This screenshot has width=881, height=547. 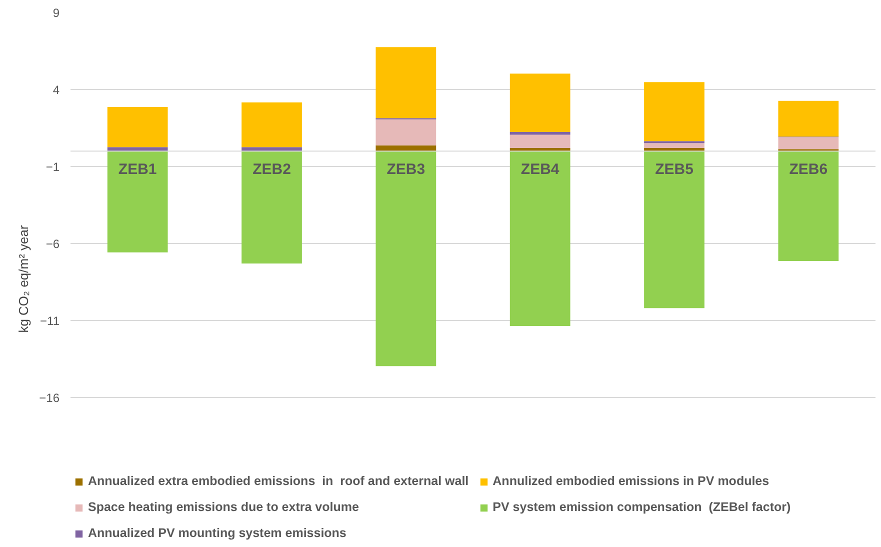 What do you see at coordinates (24, 278) in the screenshot?
I see `y-axis-title: kg CO₂ eq/m² year` at bounding box center [24, 278].